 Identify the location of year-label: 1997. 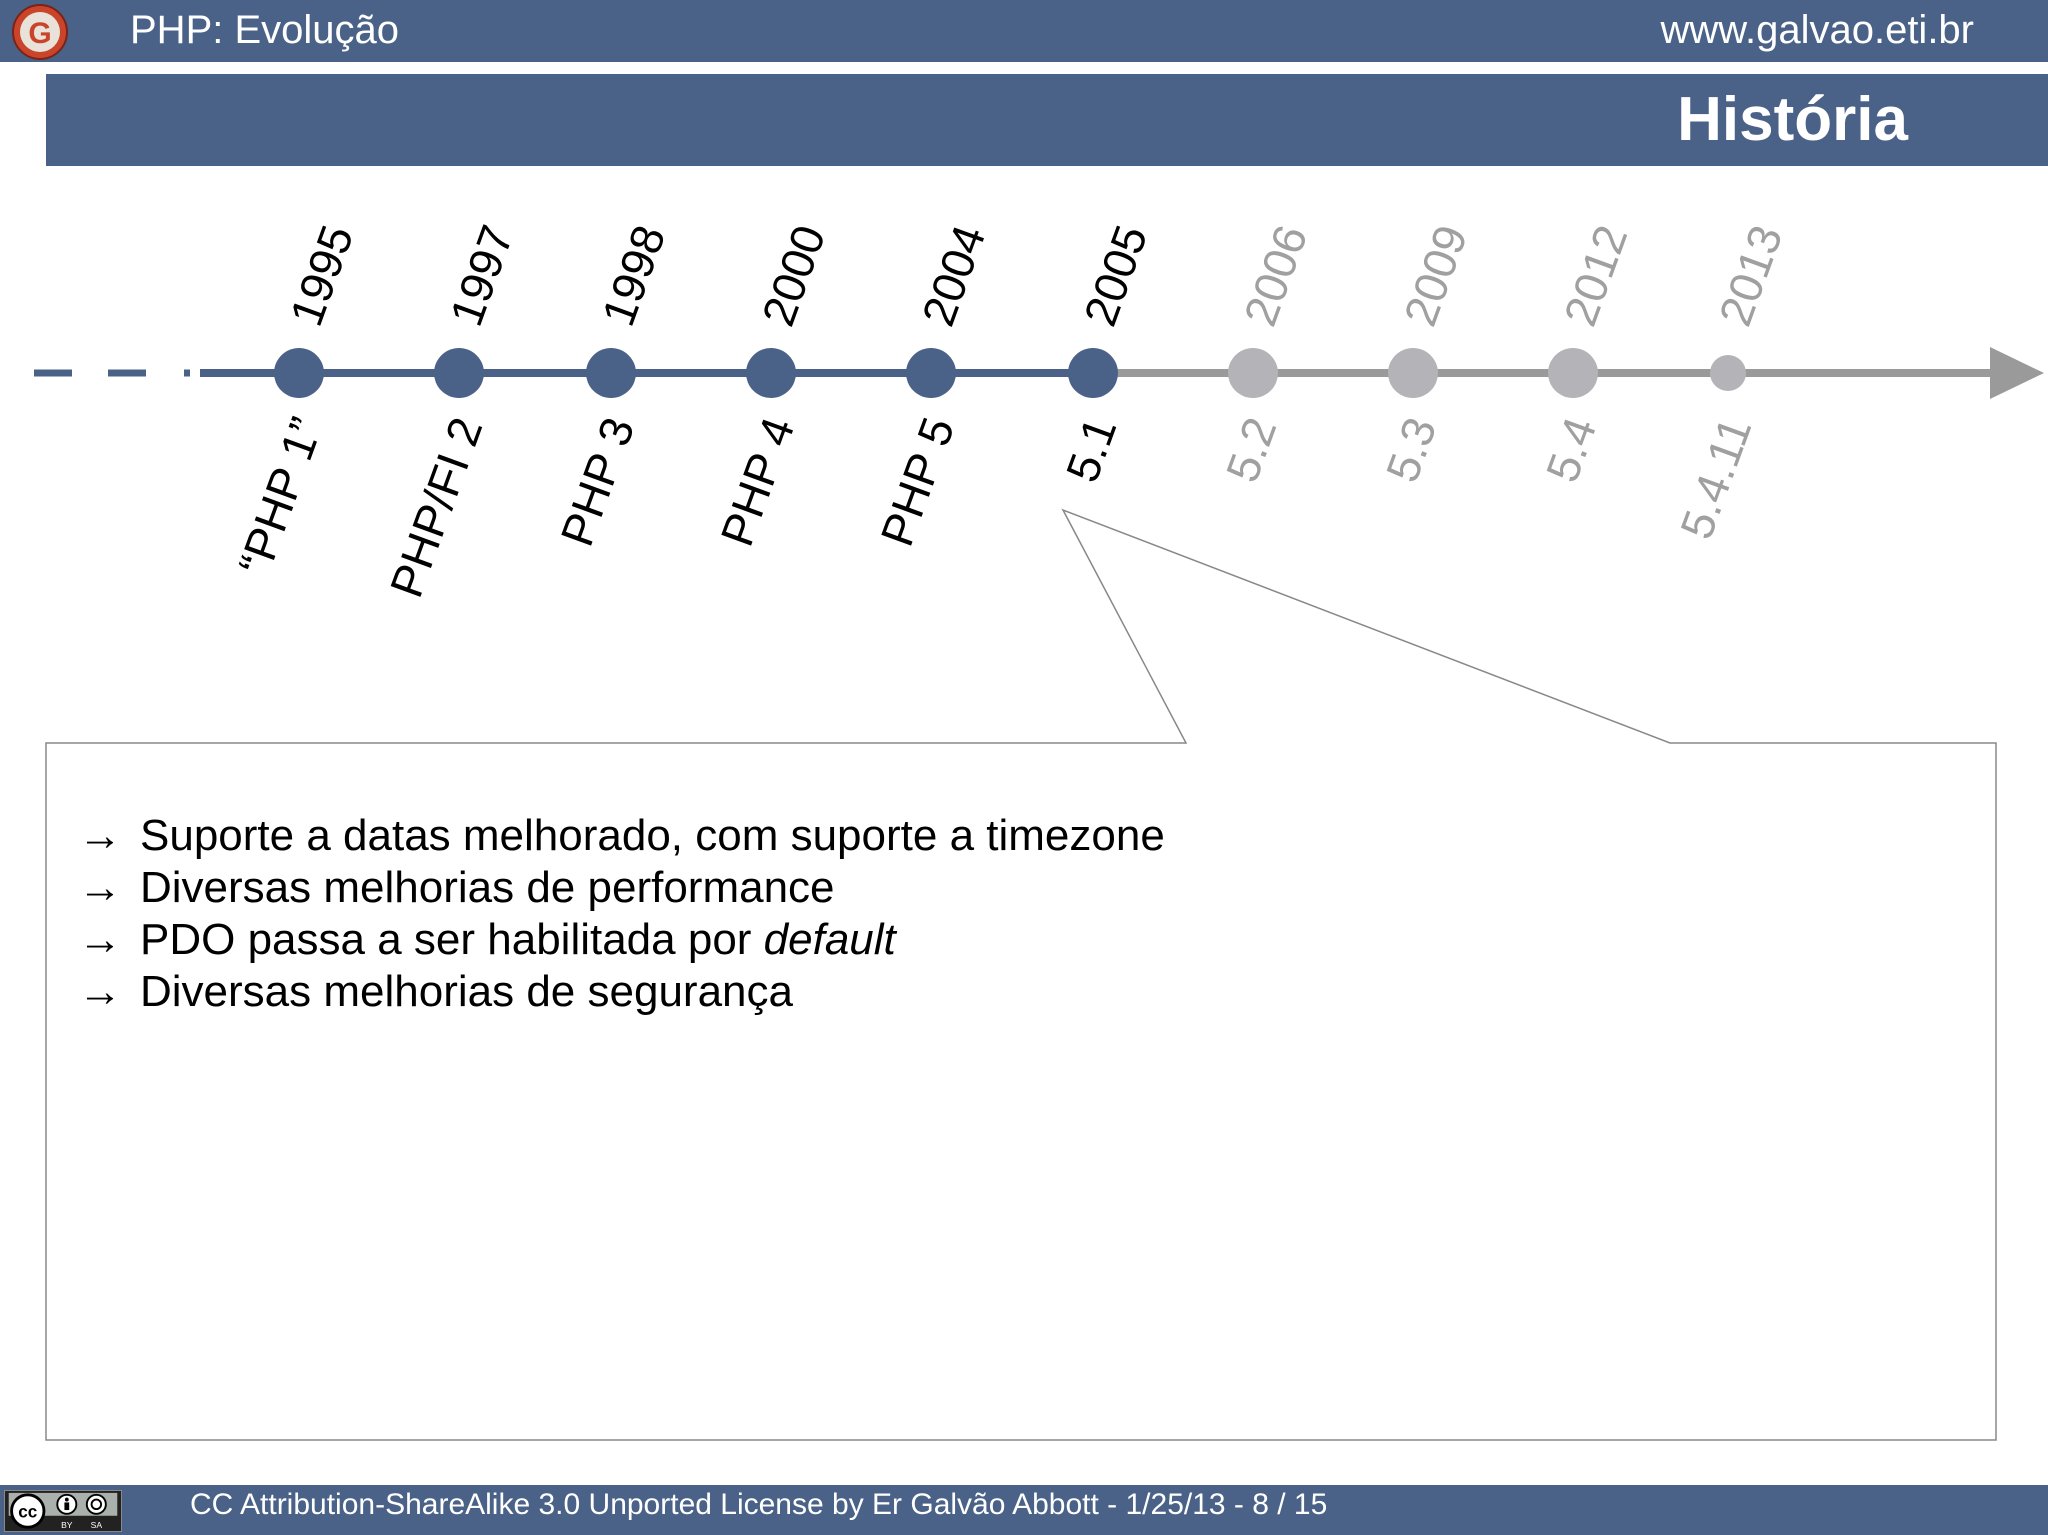
(482, 275).